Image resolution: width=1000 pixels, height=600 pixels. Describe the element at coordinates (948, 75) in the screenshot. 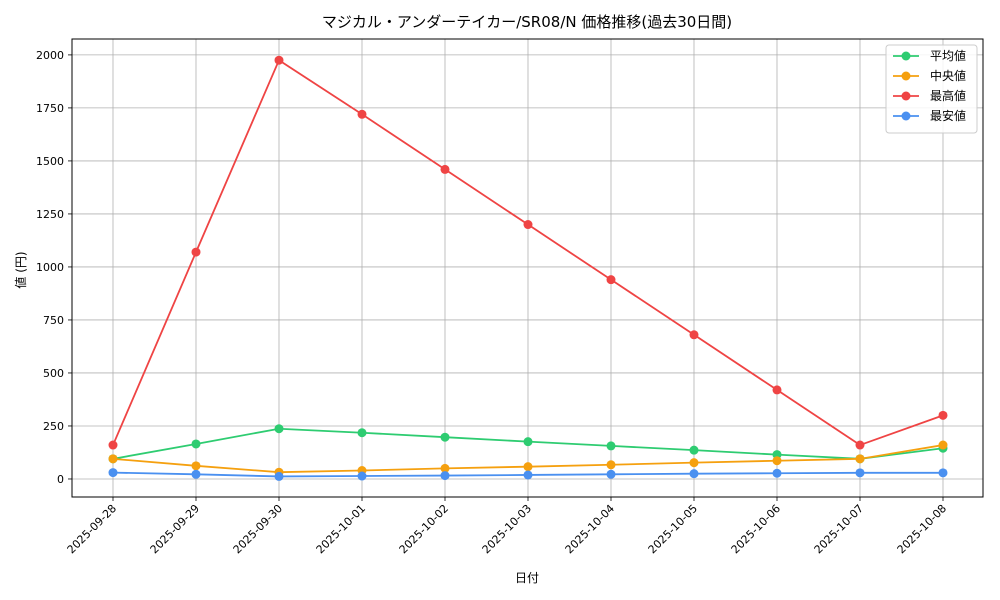

I see `legend-label: 中央値` at that location.